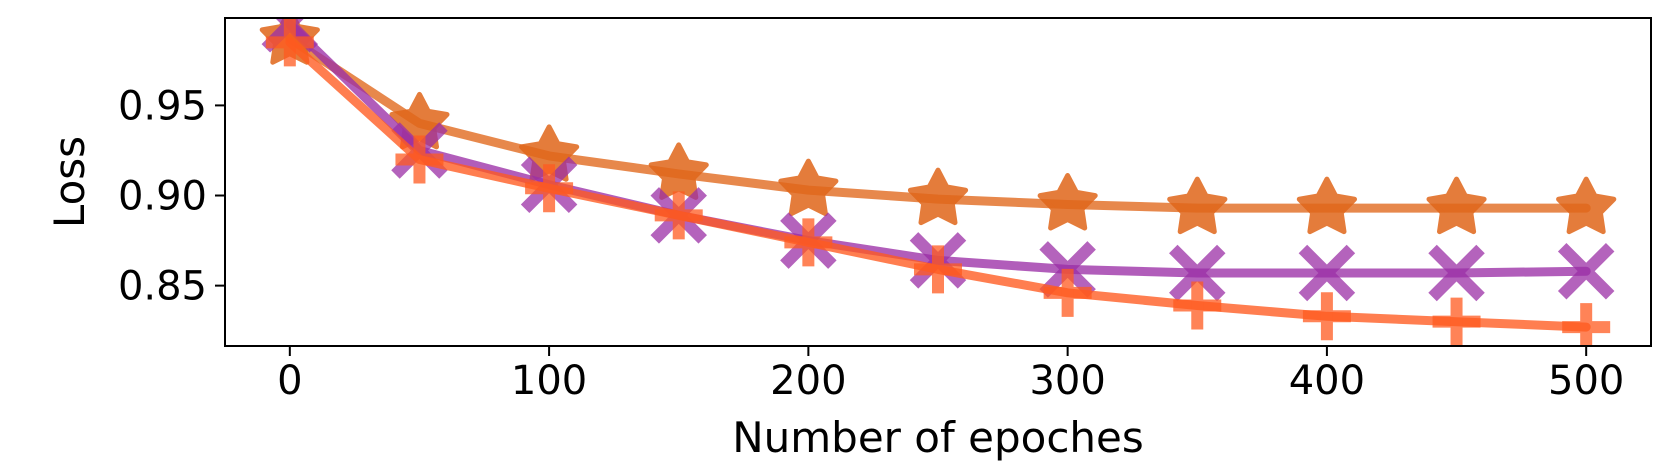 The image size is (1661, 465). Describe the element at coordinates (162, 106) in the screenshot. I see `y-tick-label: 0.95` at that location.